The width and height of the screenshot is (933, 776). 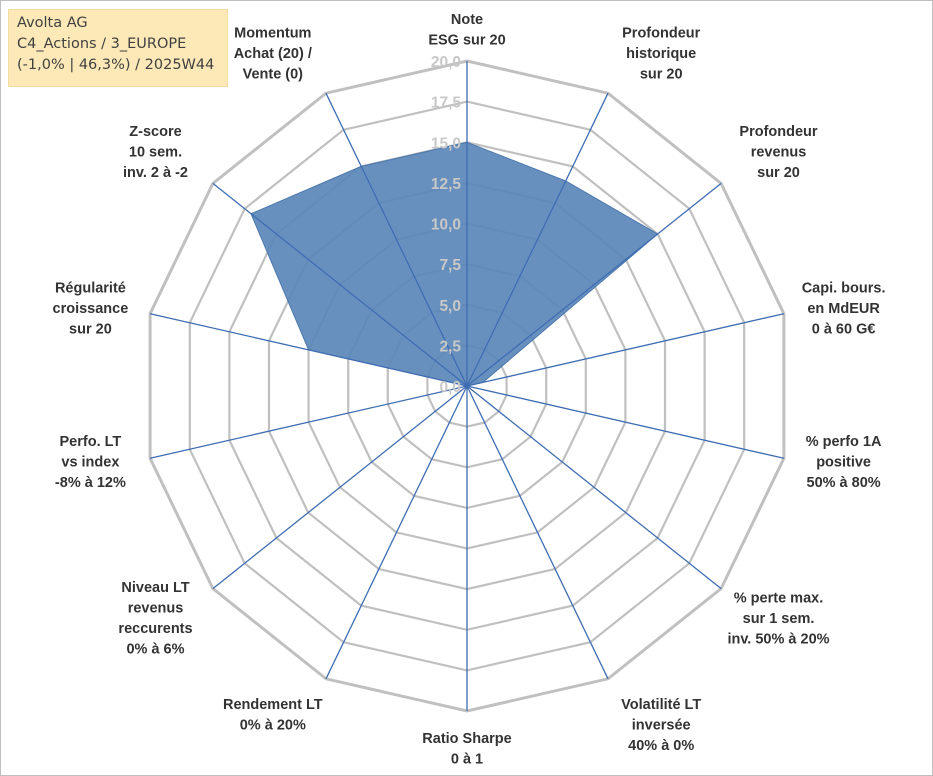 I want to click on axis-label-line: Ratio Sharpe, so click(x=466, y=739).